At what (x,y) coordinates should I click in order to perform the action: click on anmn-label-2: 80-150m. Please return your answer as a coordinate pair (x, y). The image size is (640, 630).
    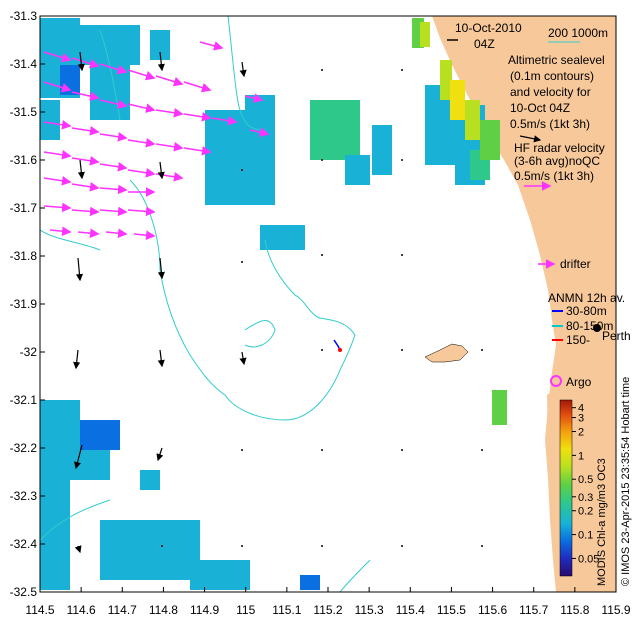
    Looking at the image, I should click on (589, 326).